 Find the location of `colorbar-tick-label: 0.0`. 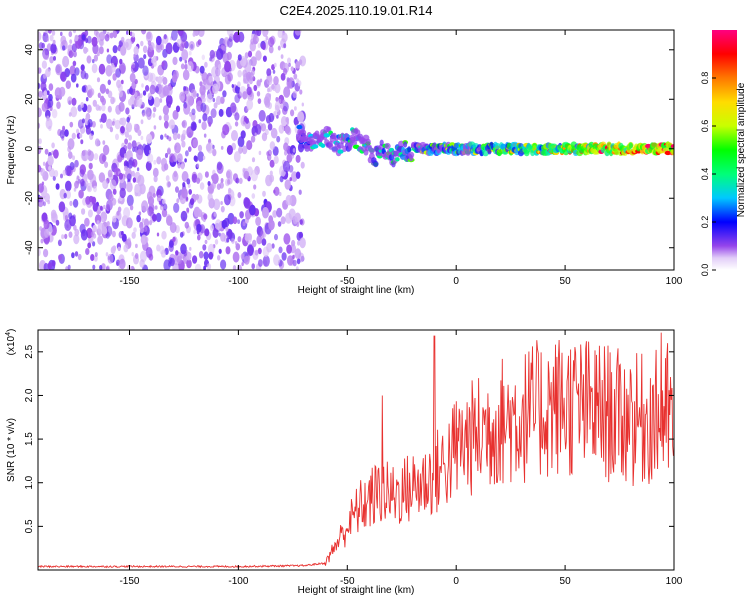

colorbar-tick-label: 0.0 is located at coordinates (705, 270).